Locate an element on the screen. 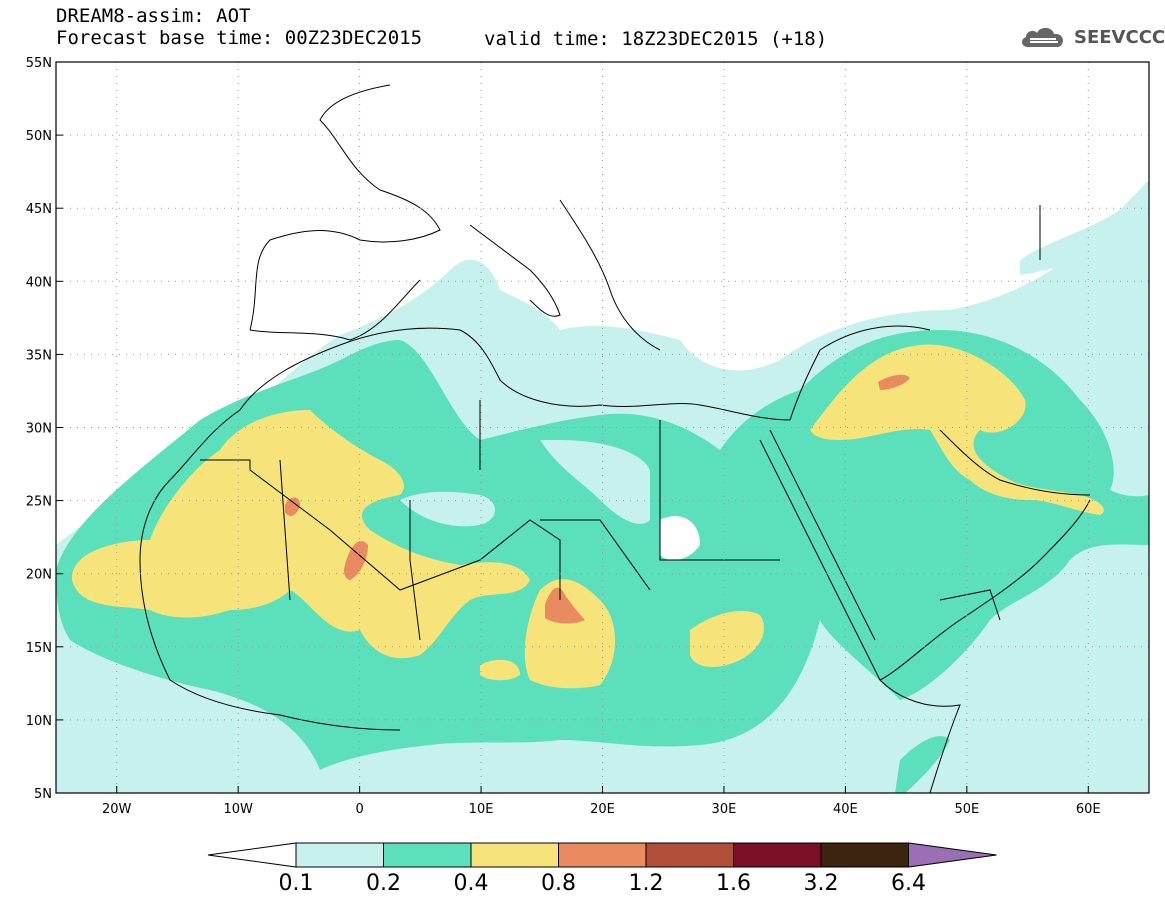 This screenshot has width=1165, height=905. latitude-labels: 55N 50N 45N 40N 35N 30N 25N 20N 15N 10N 5N is located at coordinates (44, 429).